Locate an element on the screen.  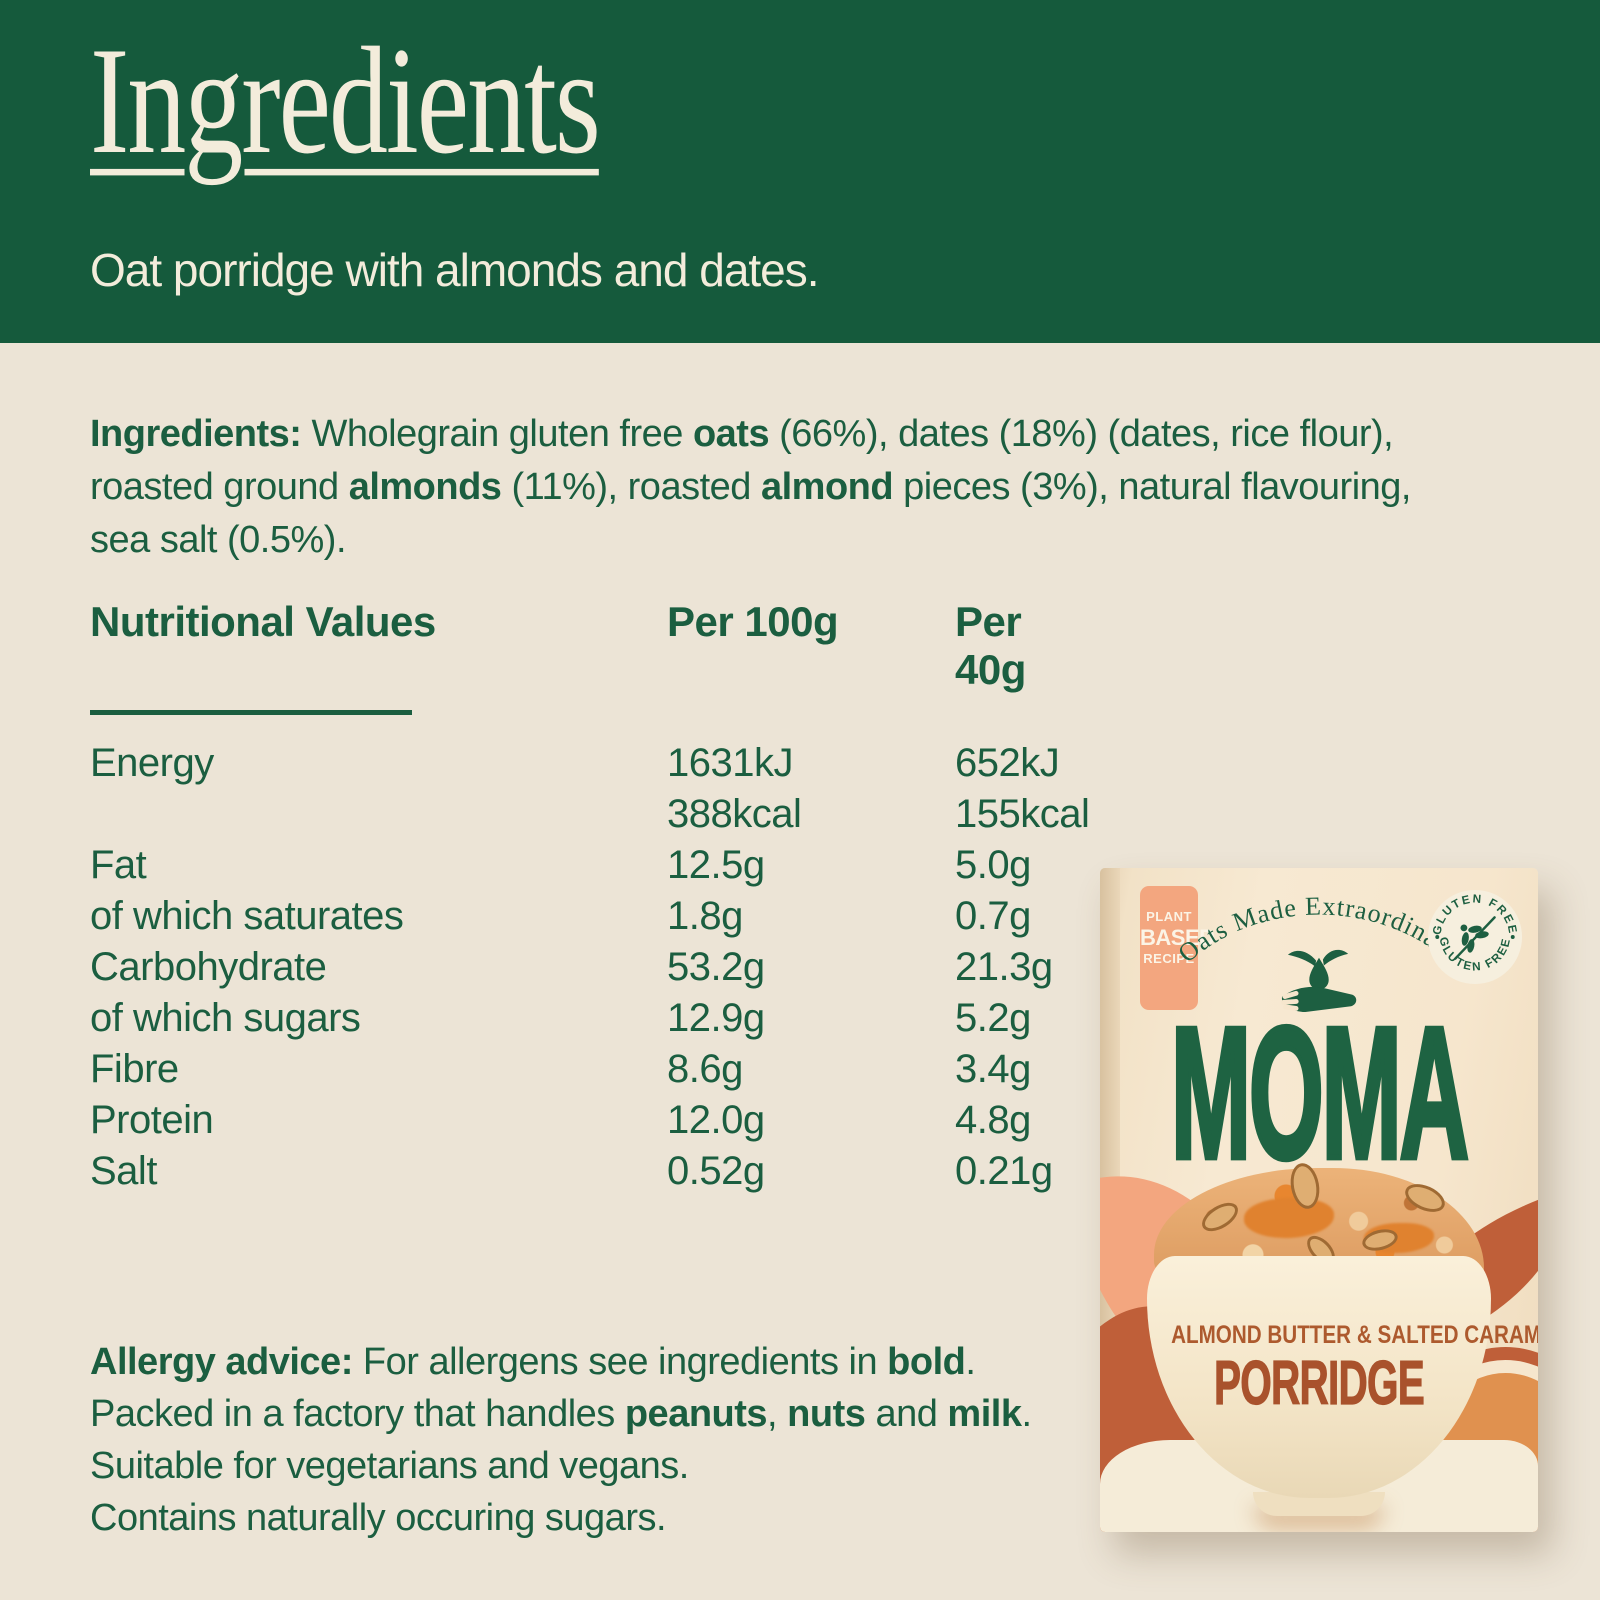
table-row-saturates: of which saturates 1.8g 0.7g is located at coordinates (590, 919).